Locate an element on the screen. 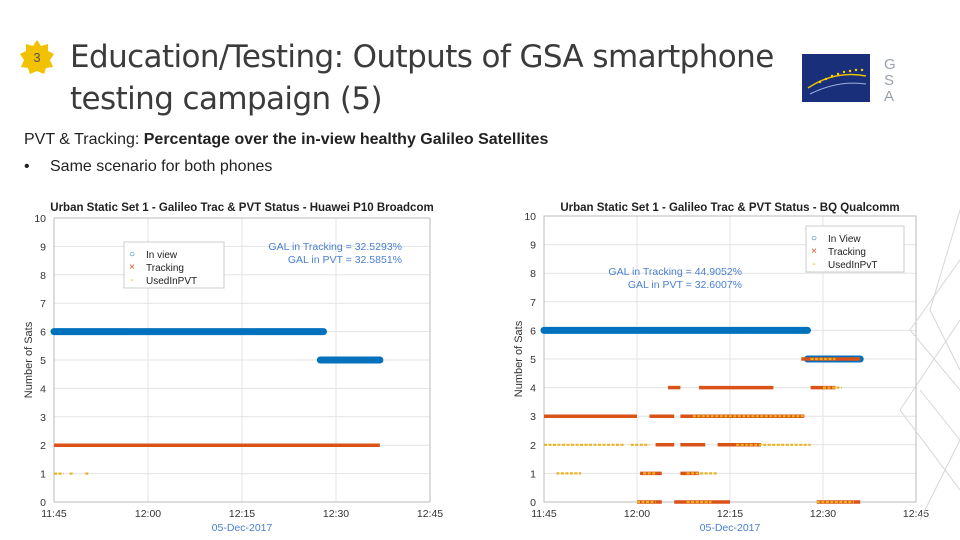  chart1-legend-symbol: ○ is located at coordinates (814, 238).